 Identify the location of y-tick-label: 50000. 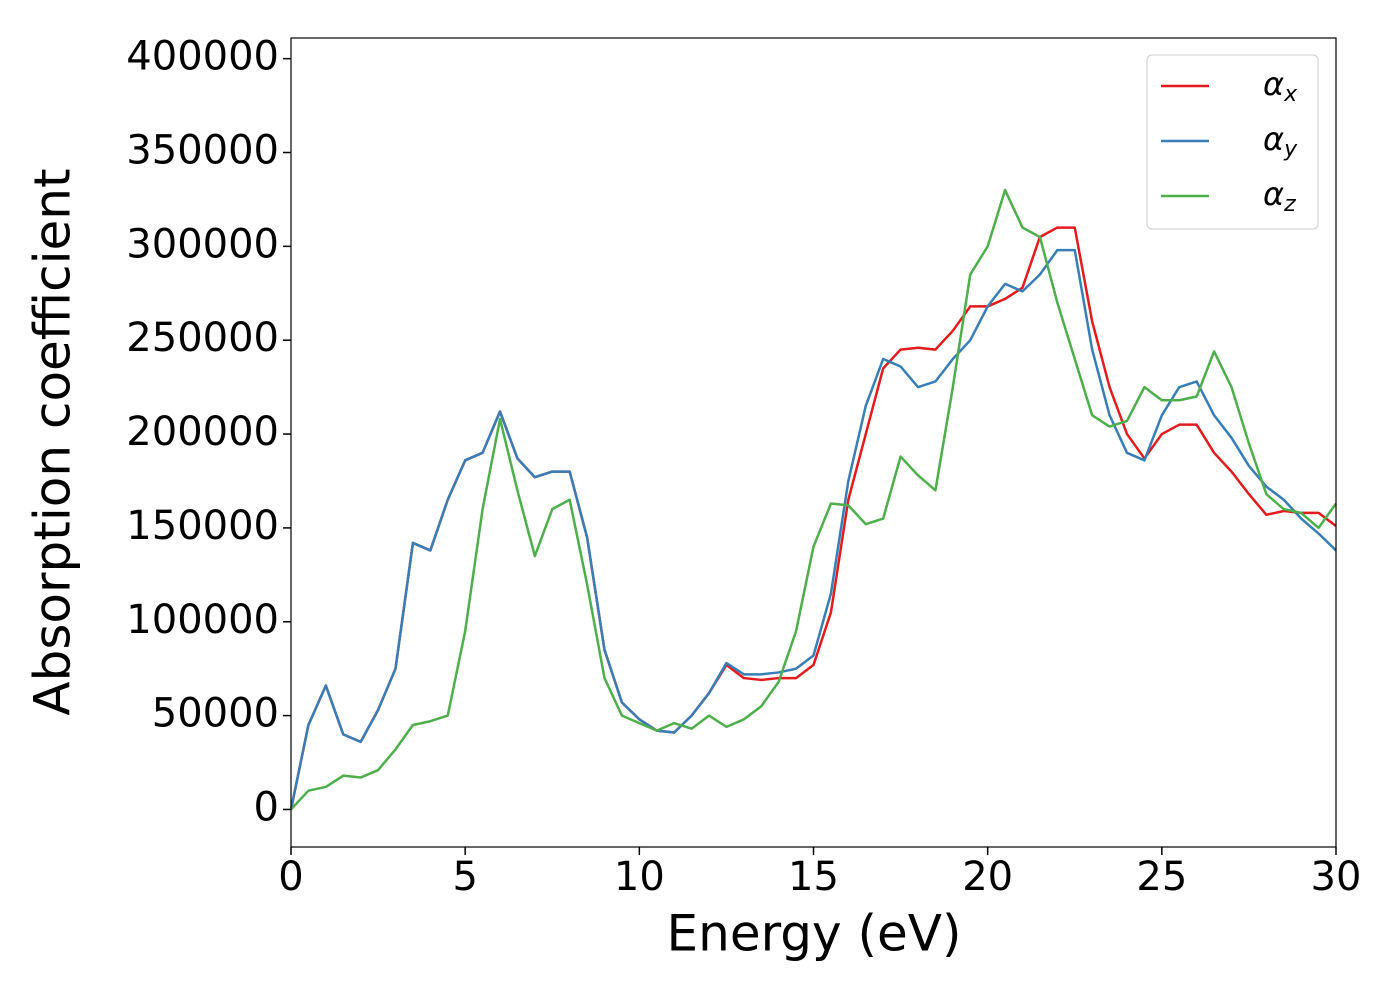
(215, 714).